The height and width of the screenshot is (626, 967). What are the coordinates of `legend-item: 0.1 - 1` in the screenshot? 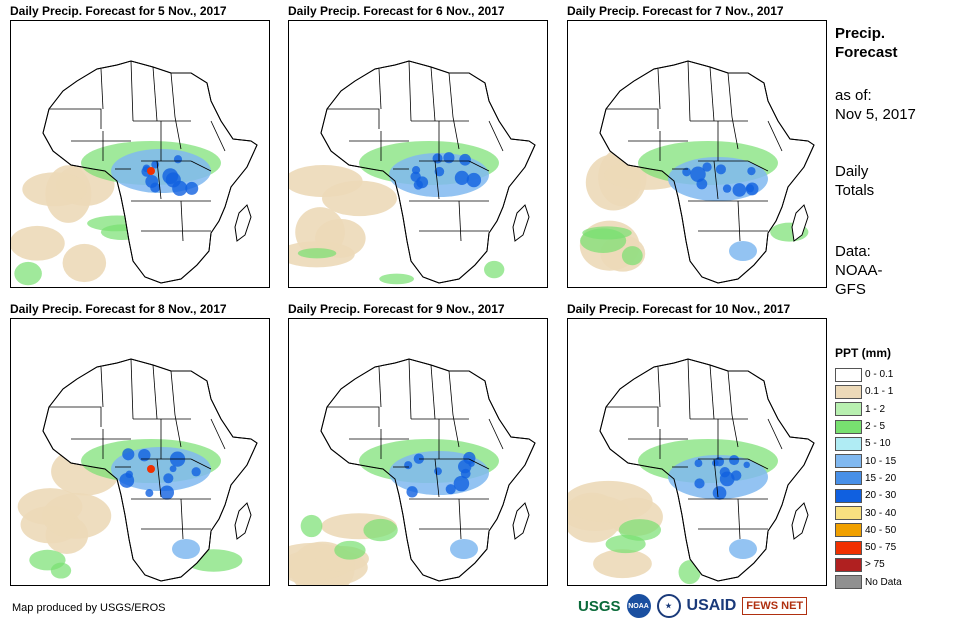 It's located at (868, 391).